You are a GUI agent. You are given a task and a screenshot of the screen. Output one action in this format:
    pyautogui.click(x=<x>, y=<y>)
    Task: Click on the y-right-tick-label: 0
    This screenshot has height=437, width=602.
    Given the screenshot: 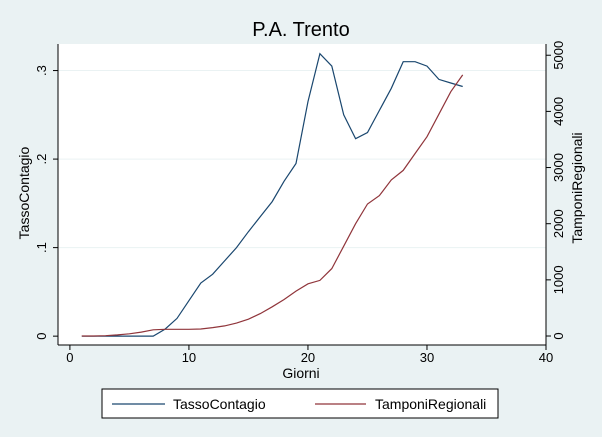 What is the action you would take?
    pyautogui.click(x=558, y=335)
    